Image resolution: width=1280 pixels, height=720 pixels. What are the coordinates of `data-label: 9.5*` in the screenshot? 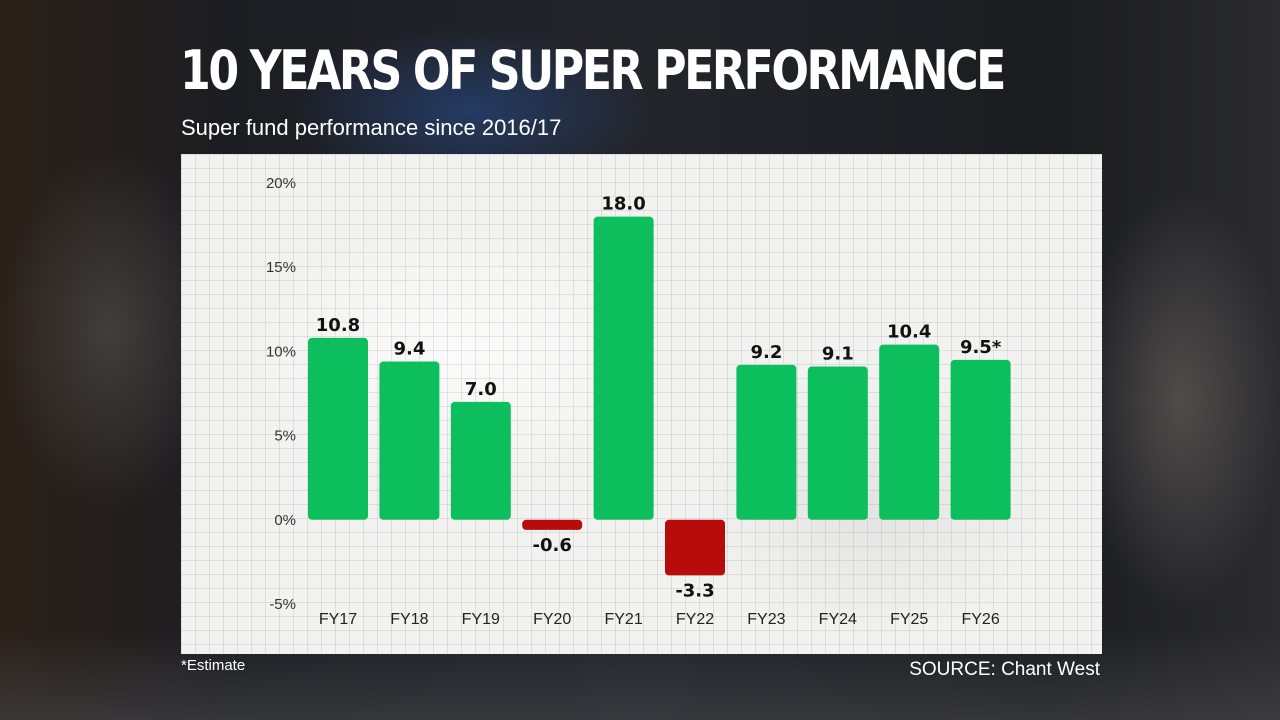 It's located at (981, 347).